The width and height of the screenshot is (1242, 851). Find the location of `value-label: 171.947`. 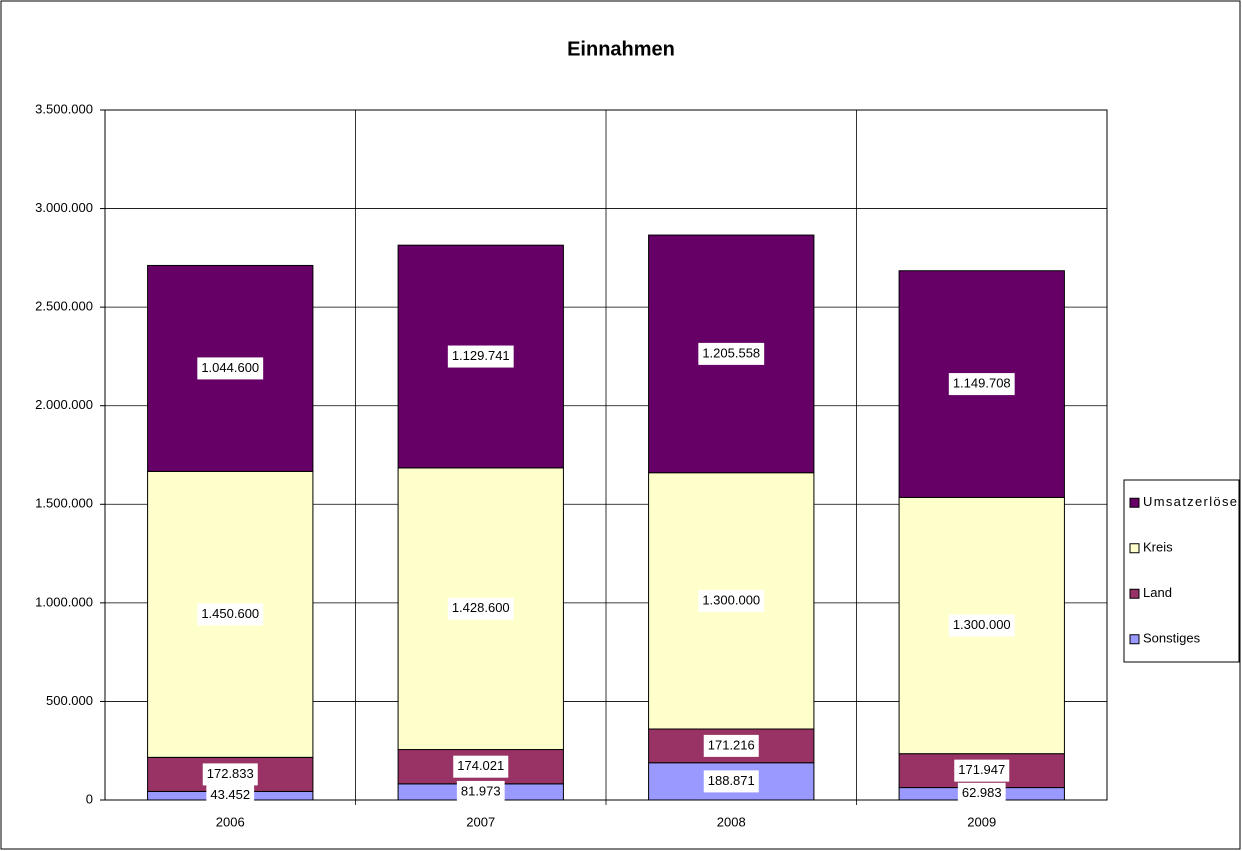

value-label: 171.947 is located at coordinates (981, 769).